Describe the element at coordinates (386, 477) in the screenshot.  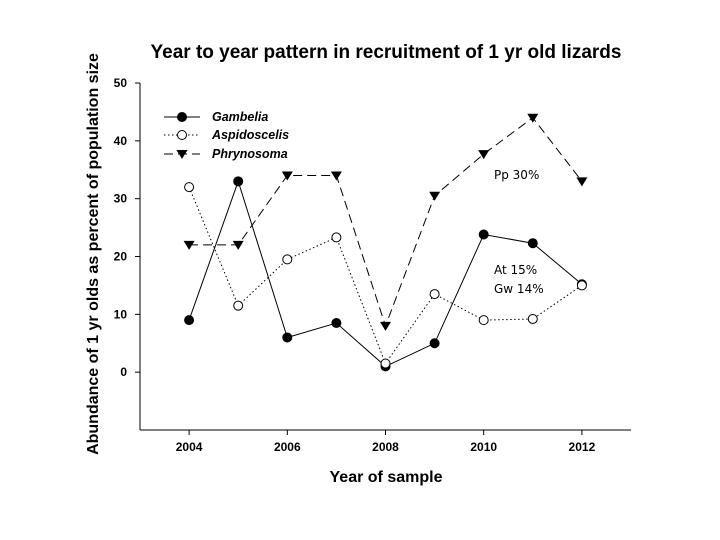
I see `x-axis-label: Year of sample` at that location.